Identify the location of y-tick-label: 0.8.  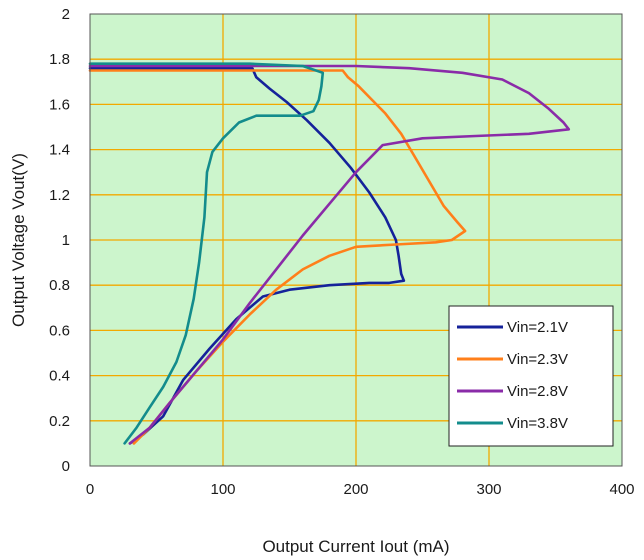
(59, 285).